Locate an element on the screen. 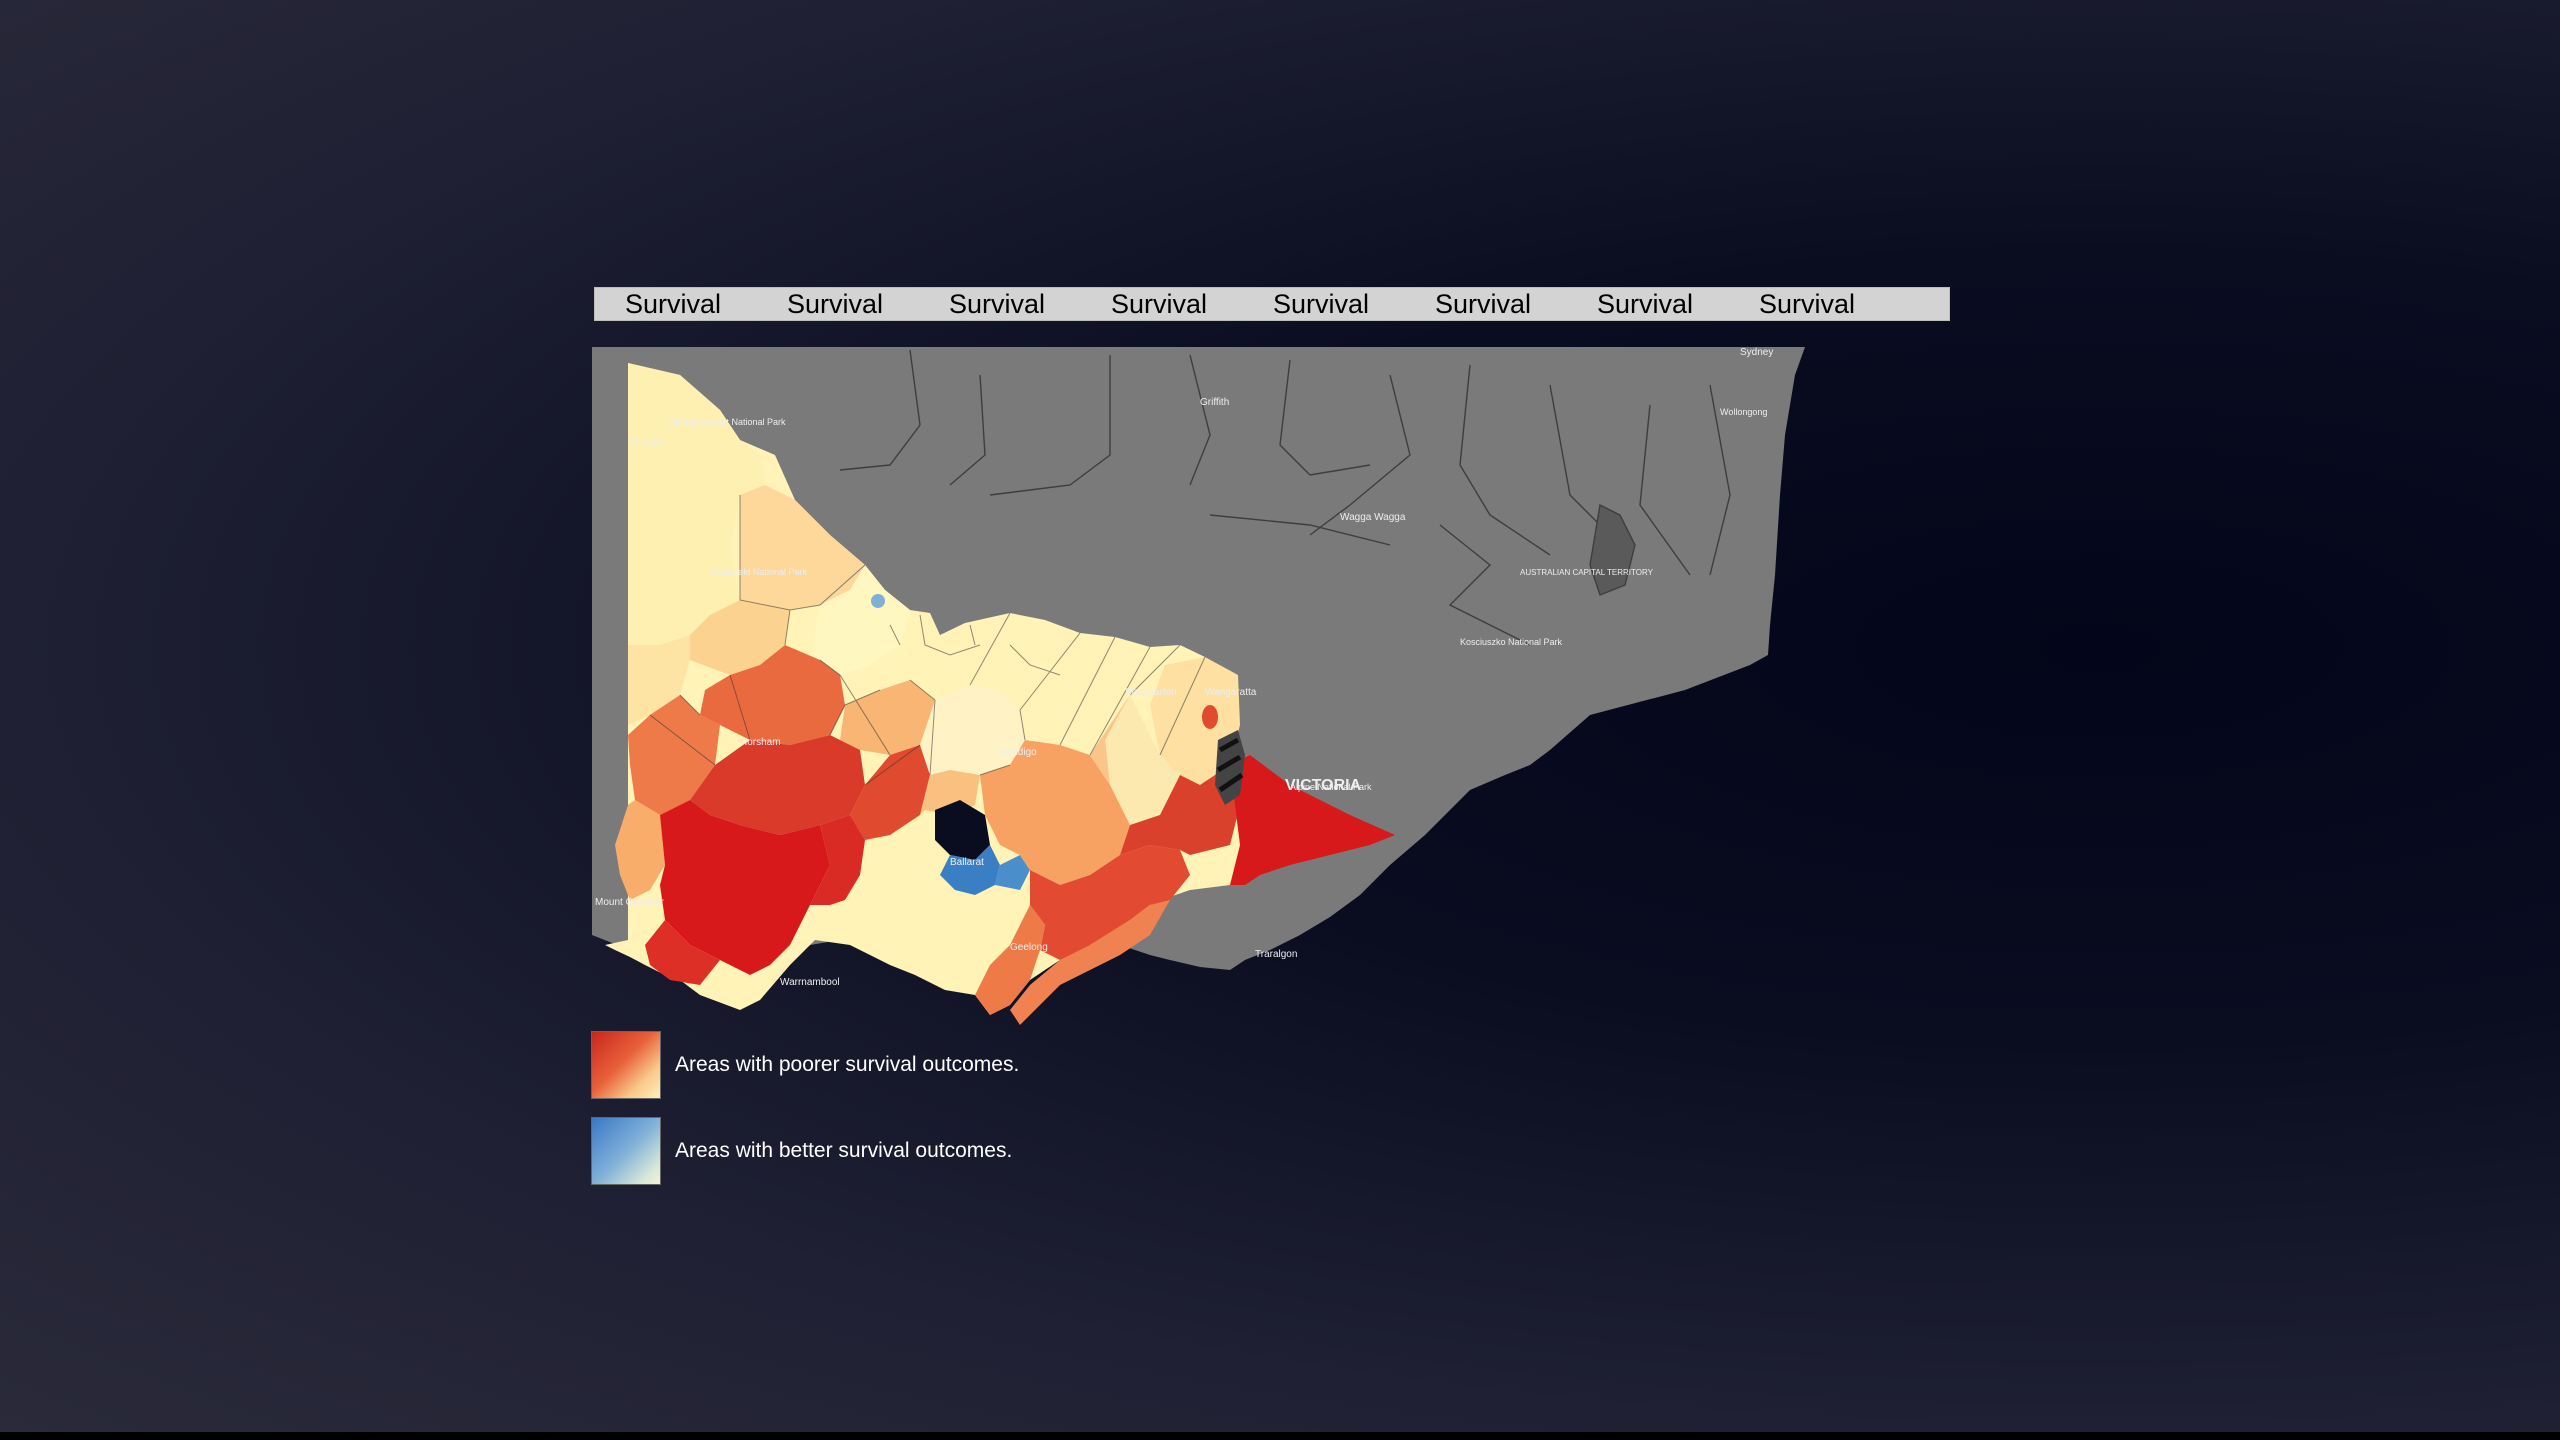 This screenshot has width=2560, height=1440. map-label-act: AUSTRALIAN CAPITAL TERRITORY is located at coordinates (1587, 572).